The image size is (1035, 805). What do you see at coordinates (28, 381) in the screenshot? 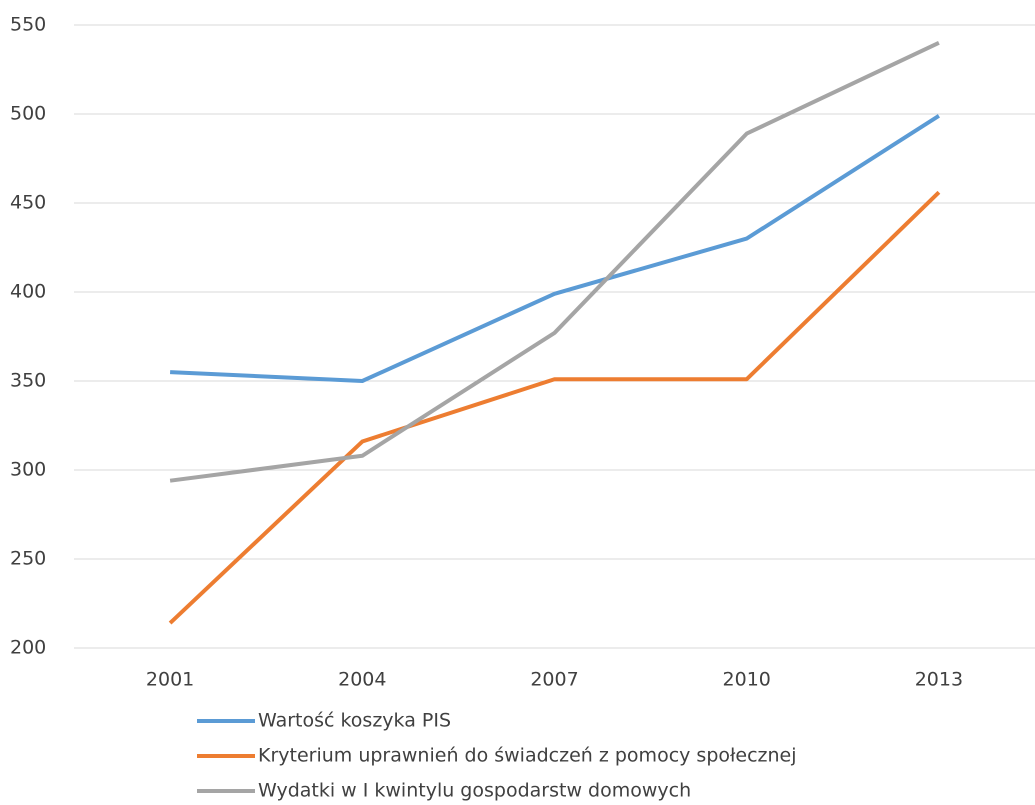
I see `y-tick-label: 350` at bounding box center [28, 381].